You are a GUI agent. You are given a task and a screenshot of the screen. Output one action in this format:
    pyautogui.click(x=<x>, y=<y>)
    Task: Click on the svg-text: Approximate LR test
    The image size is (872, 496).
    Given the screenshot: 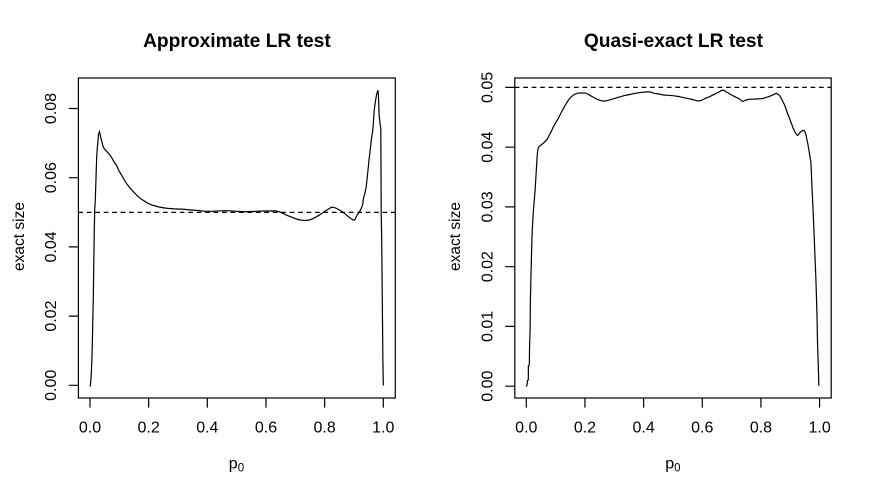 What is the action you would take?
    pyautogui.click(x=237, y=41)
    